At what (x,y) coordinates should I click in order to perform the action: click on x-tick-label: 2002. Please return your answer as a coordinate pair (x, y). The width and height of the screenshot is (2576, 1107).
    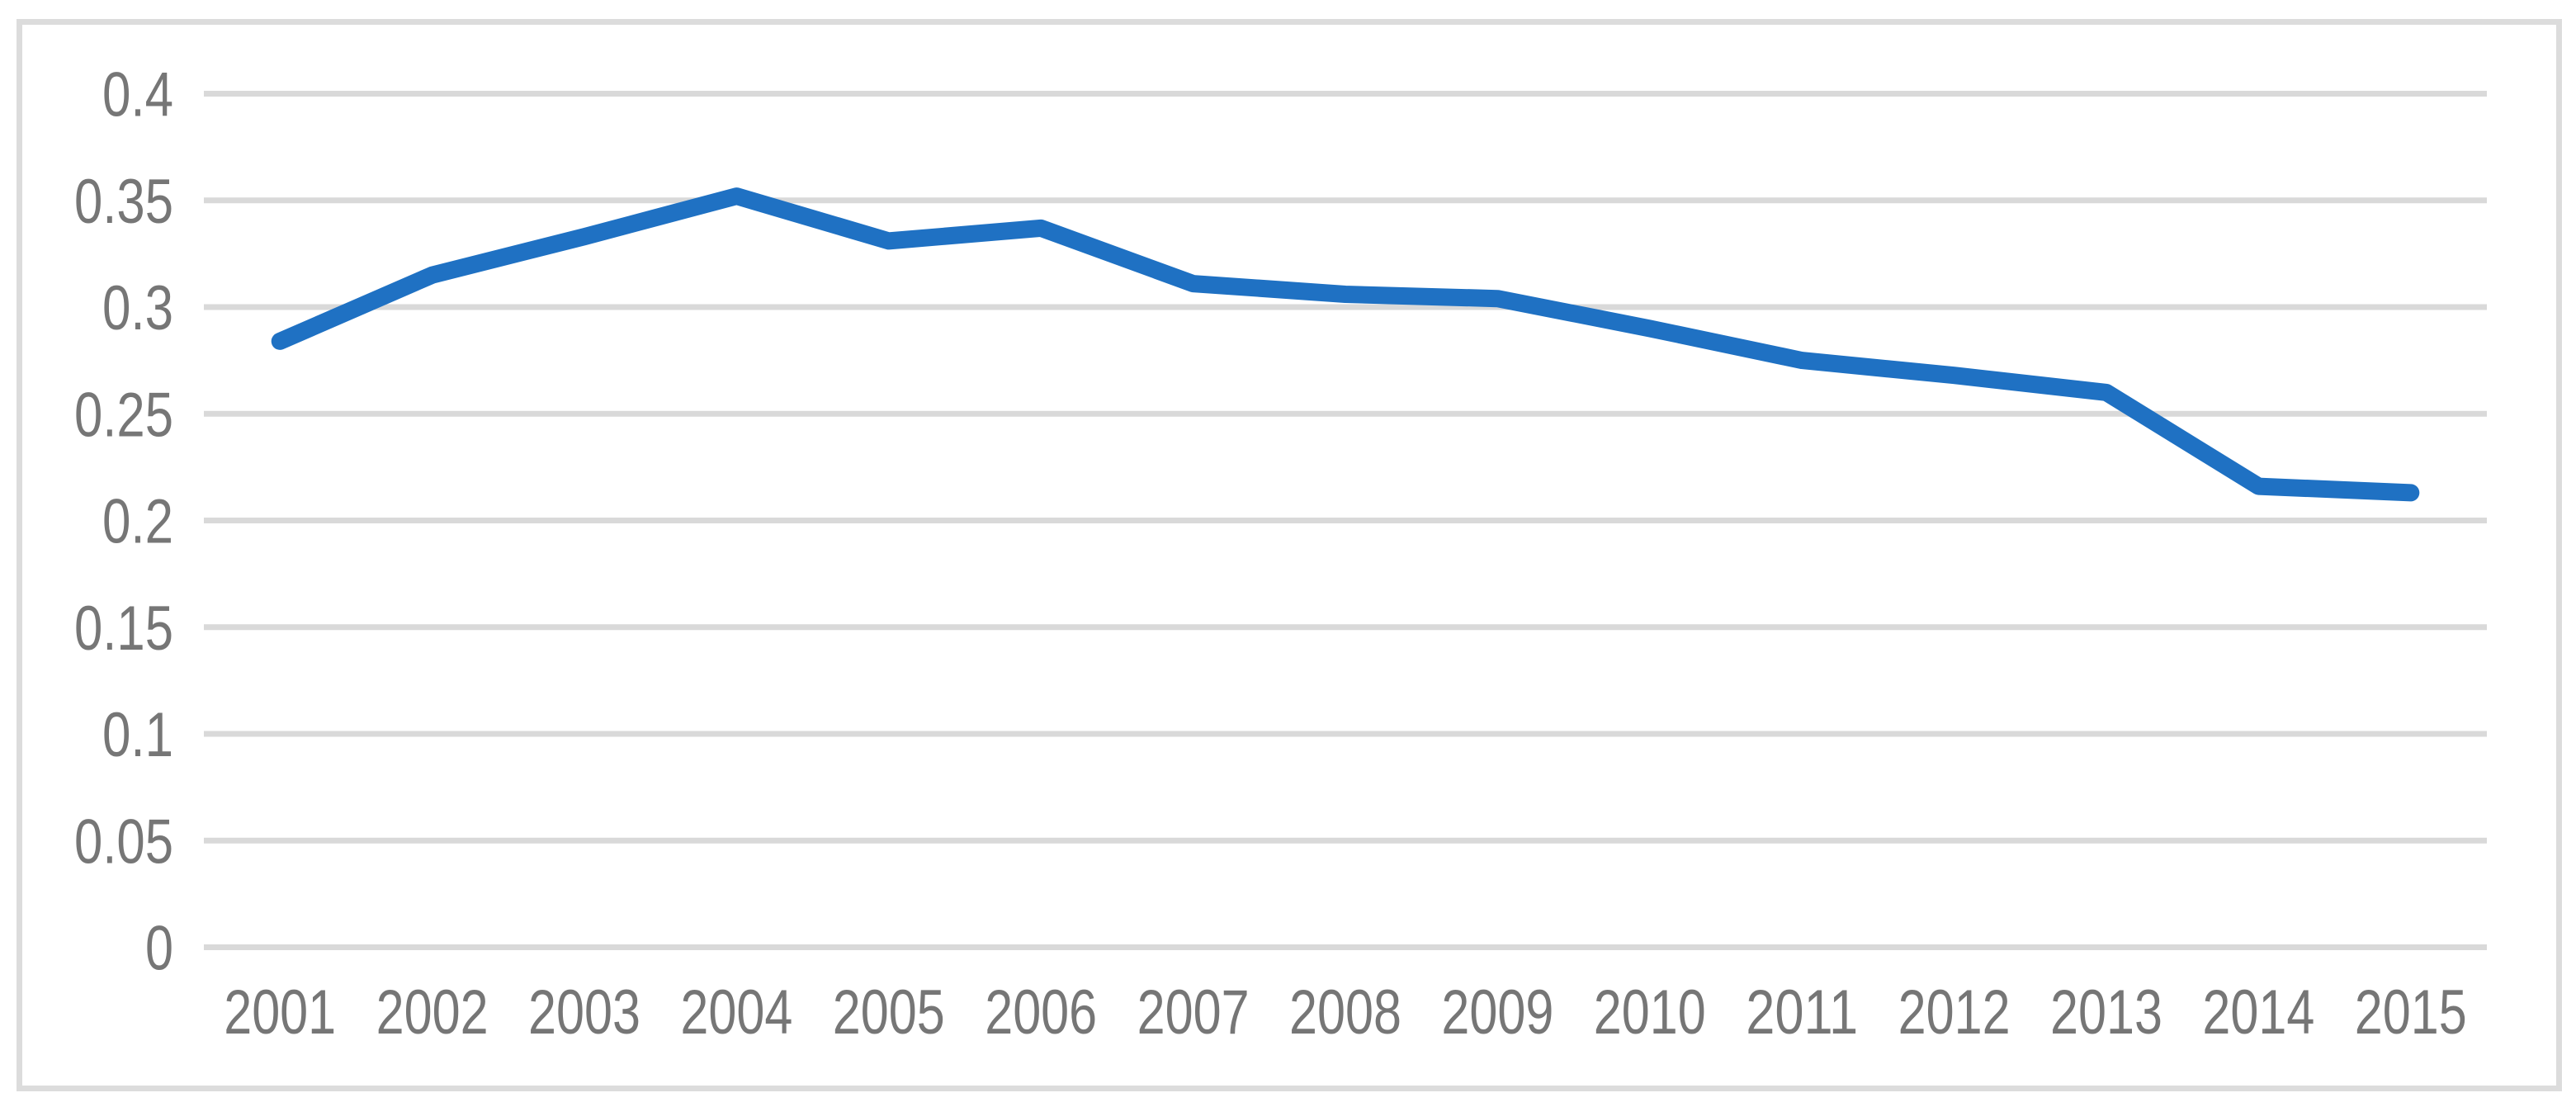
    Looking at the image, I should click on (433, 1012).